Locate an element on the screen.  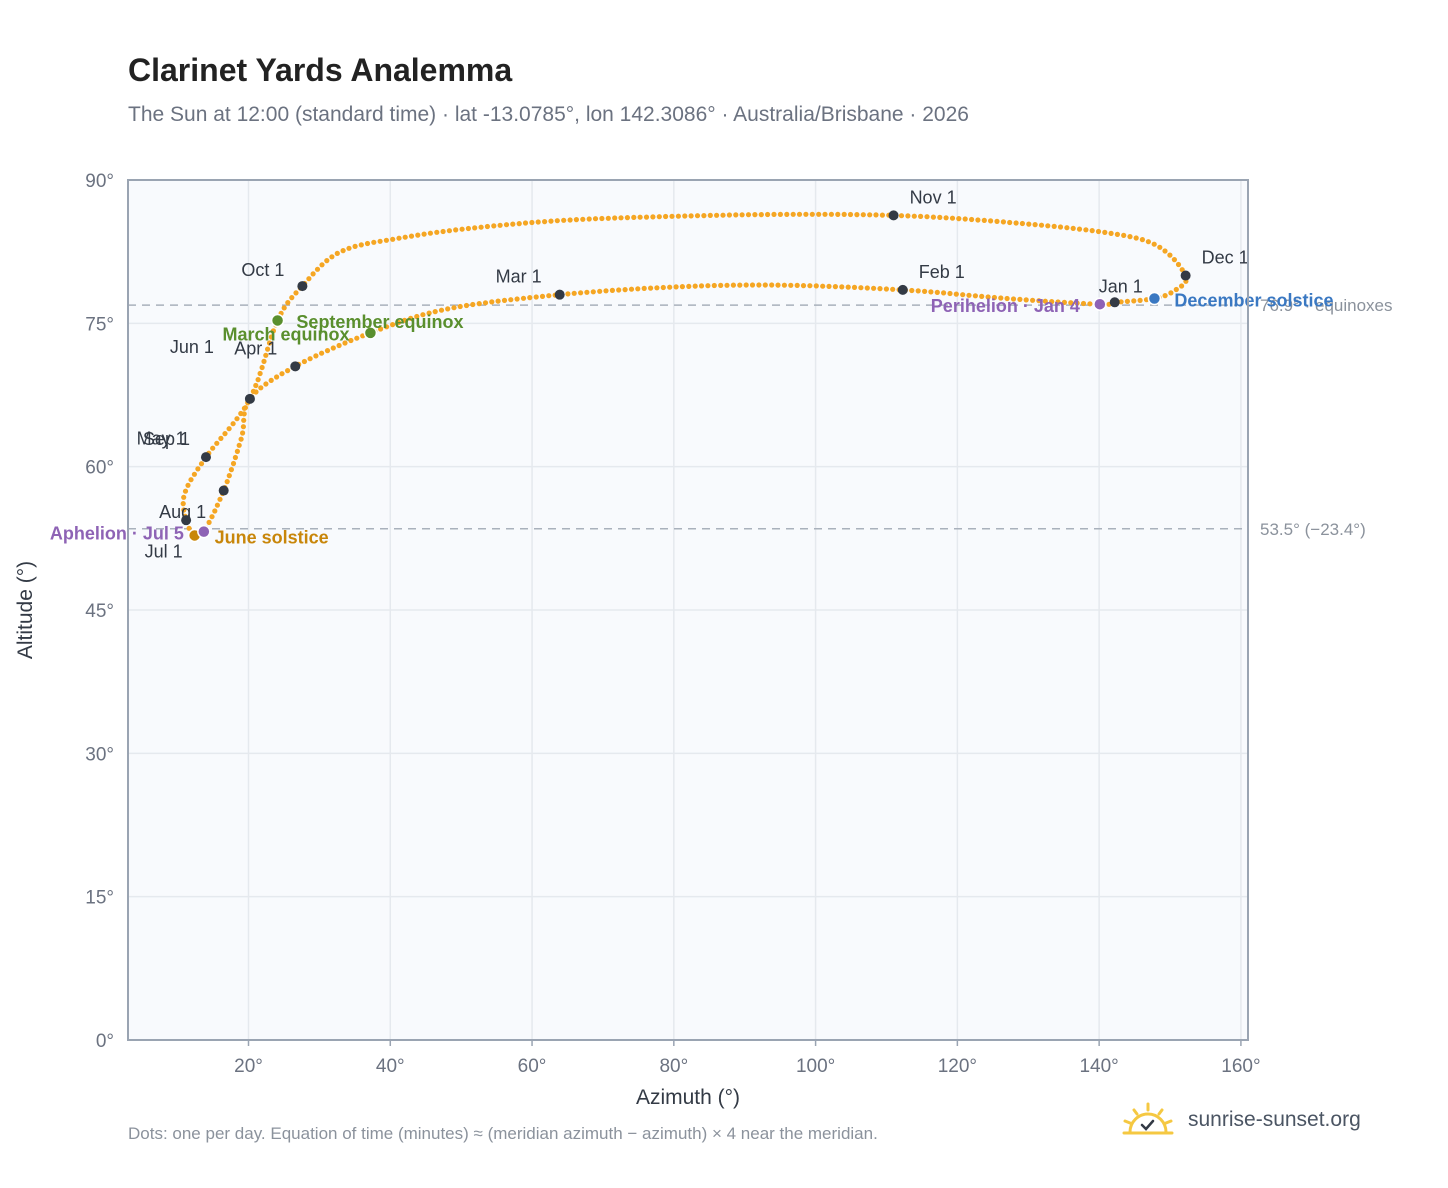
month-marker-label: Jul 1 is located at coordinates (164, 551).